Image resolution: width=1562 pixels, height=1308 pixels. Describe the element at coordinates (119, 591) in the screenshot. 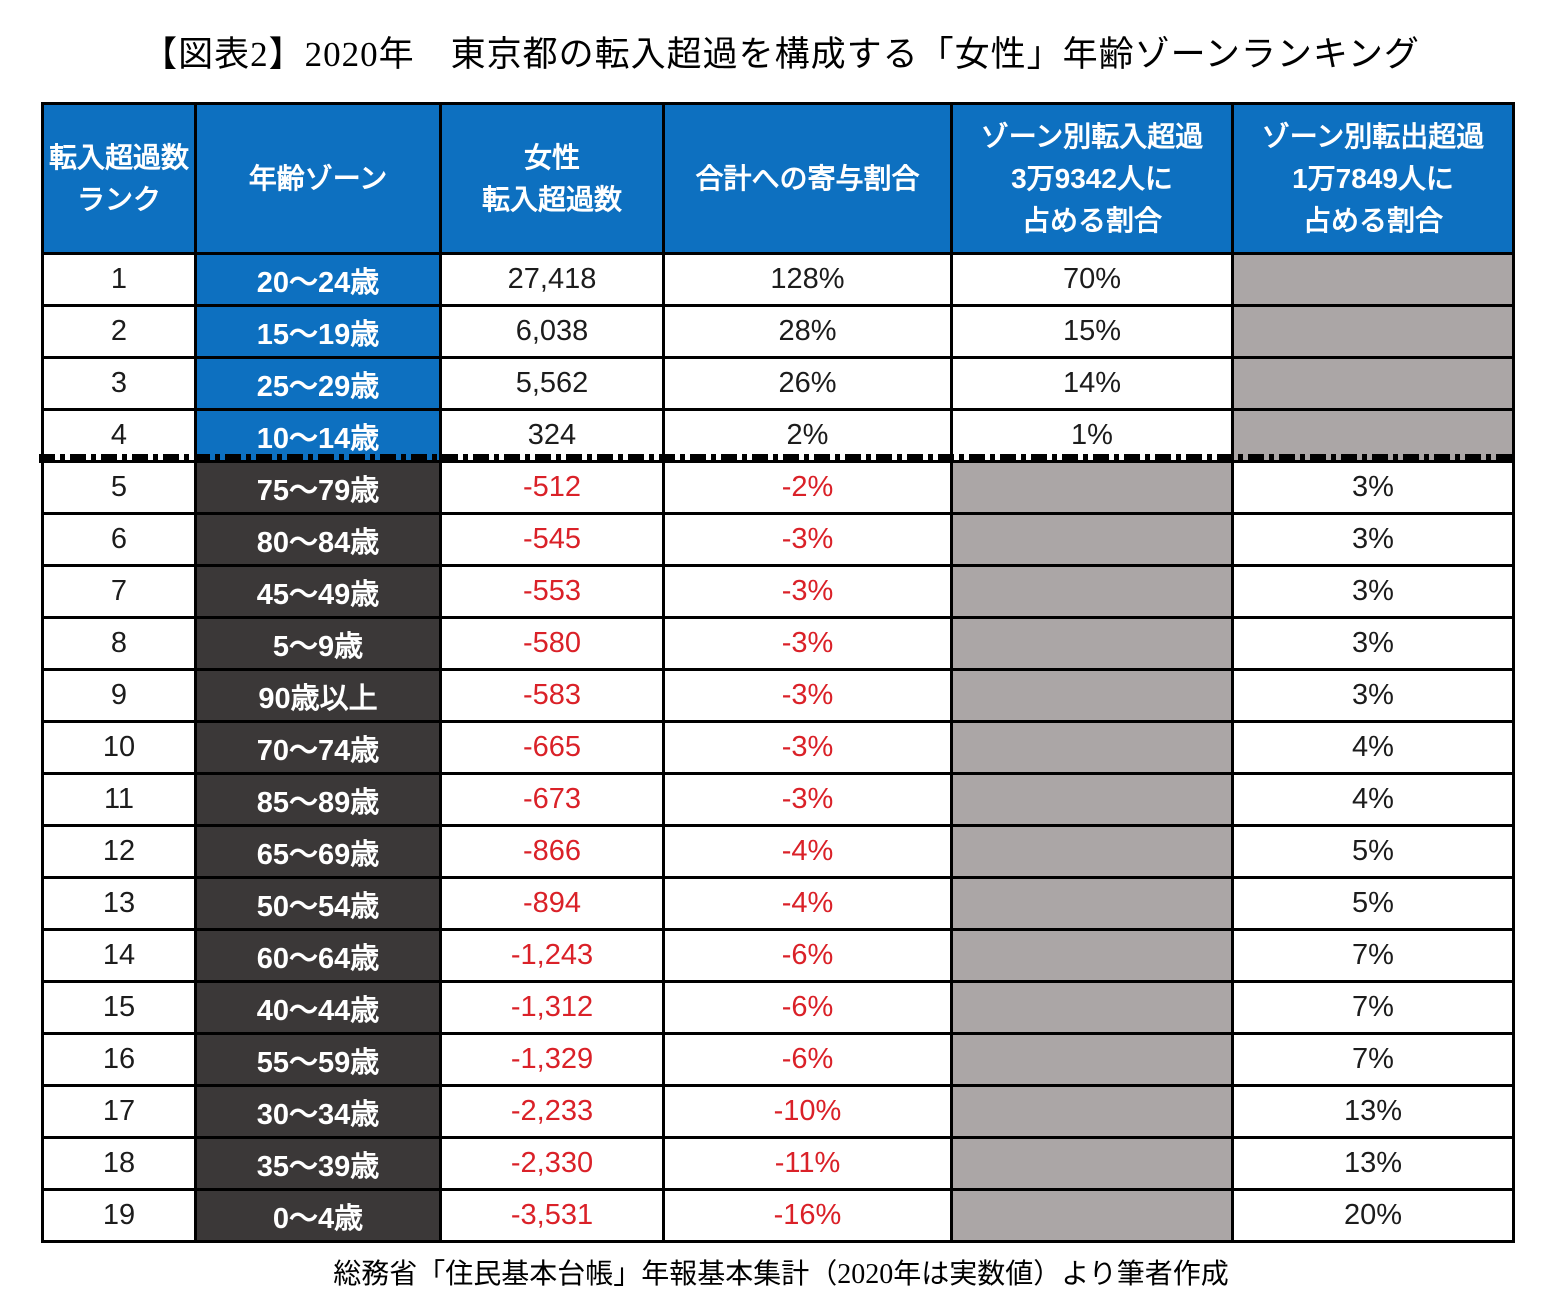

I see `rank-cell: 7` at that location.